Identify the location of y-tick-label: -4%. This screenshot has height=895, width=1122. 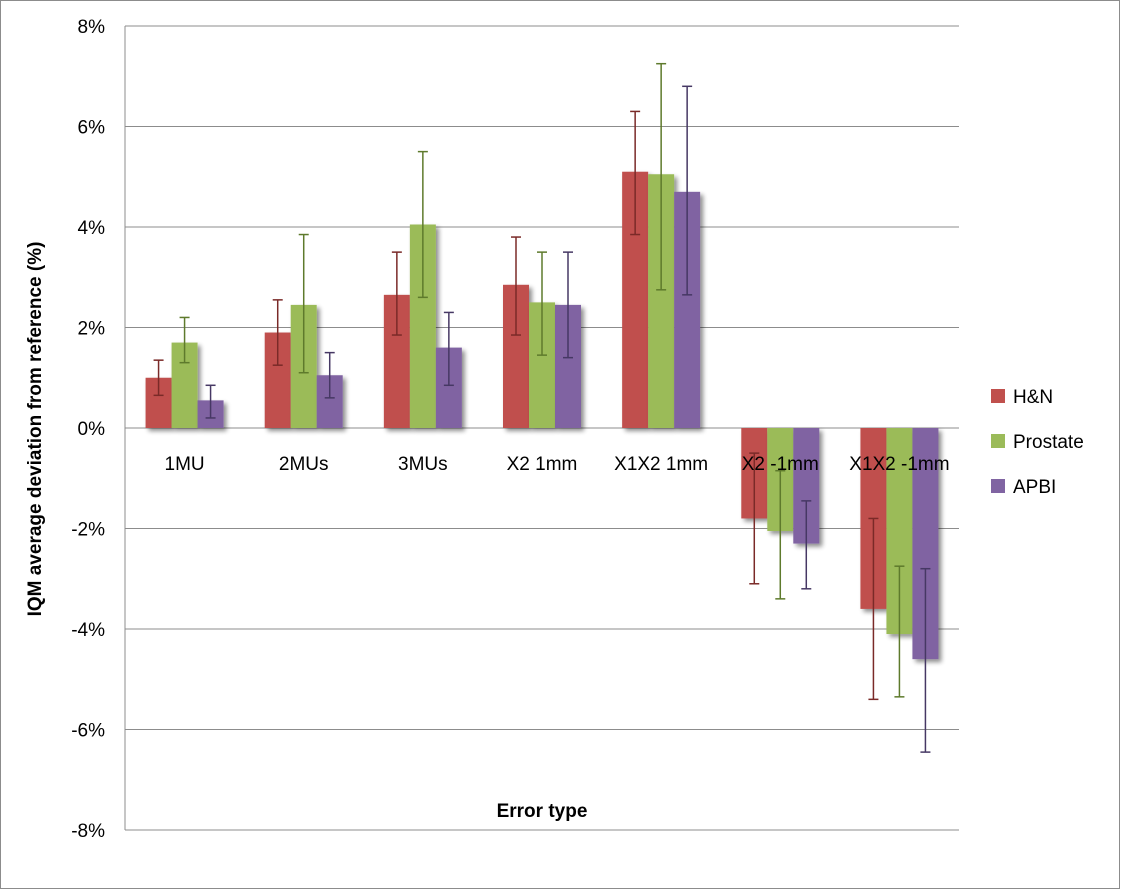
(88, 630).